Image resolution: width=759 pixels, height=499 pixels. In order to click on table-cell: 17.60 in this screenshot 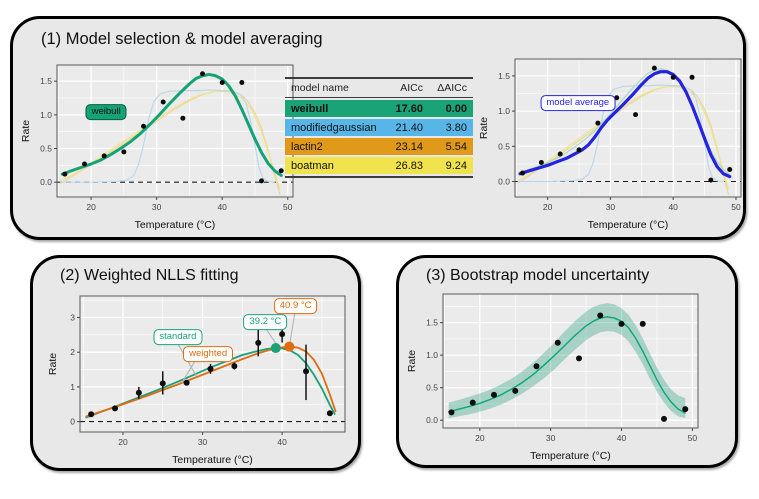, I will do `click(409, 108)`.